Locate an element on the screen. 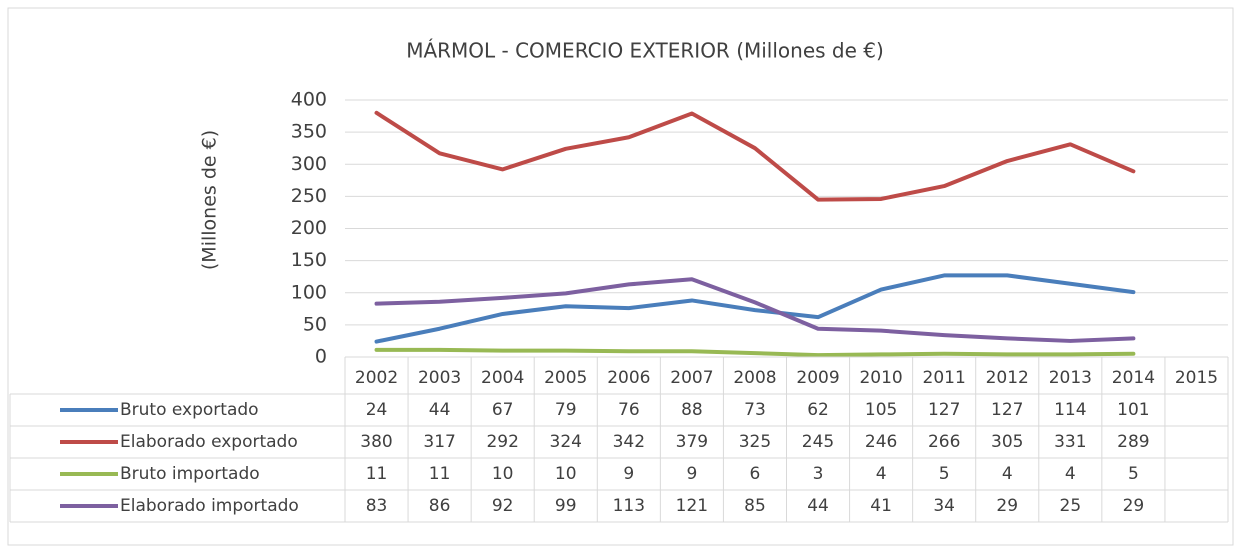 The image size is (1241, 556). y-tick-label: 50 is located at coordinates (315, 324).